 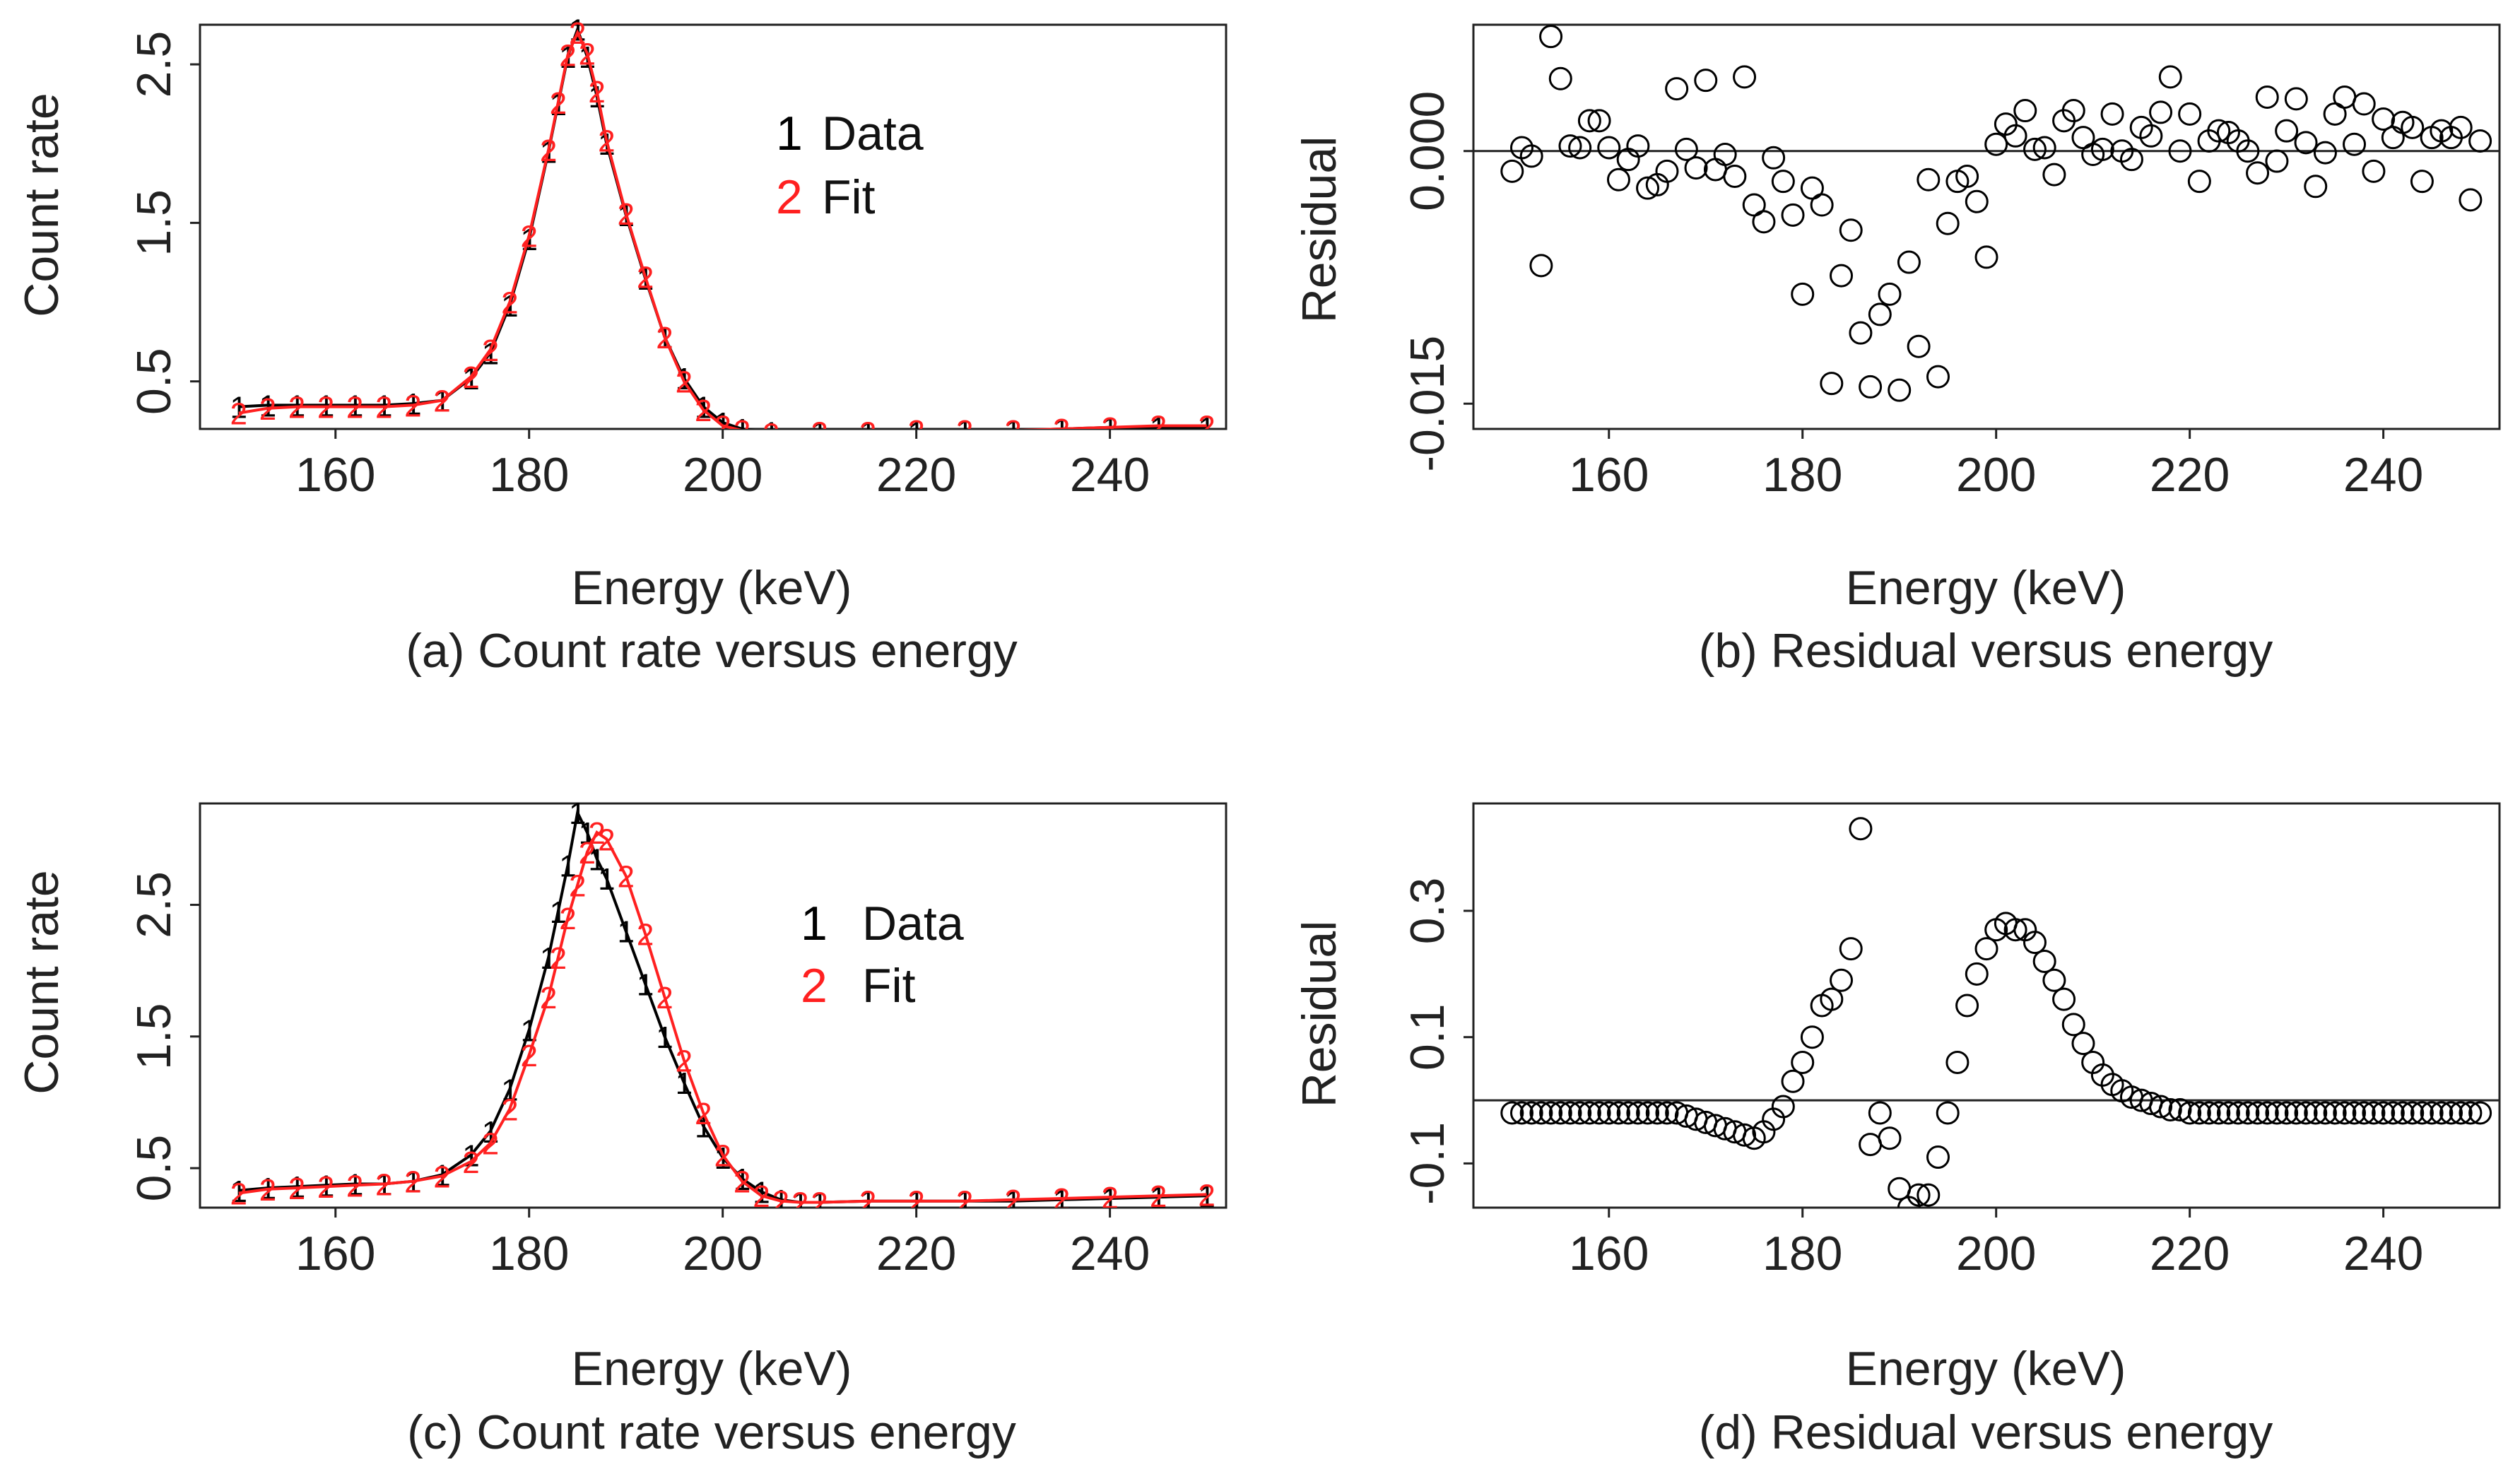 What do you see at coordinates (1427, 1037) in the screenshot?
I see `y-tick-label: 0.1` at bounding box center [1427, 1037].